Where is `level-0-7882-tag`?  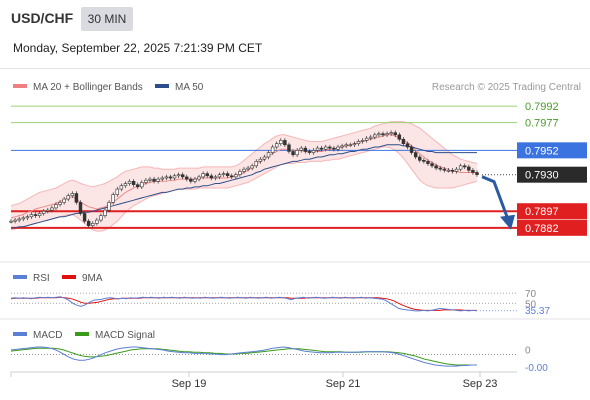
level-0-7882-tag is located at coordinates (552, 227).